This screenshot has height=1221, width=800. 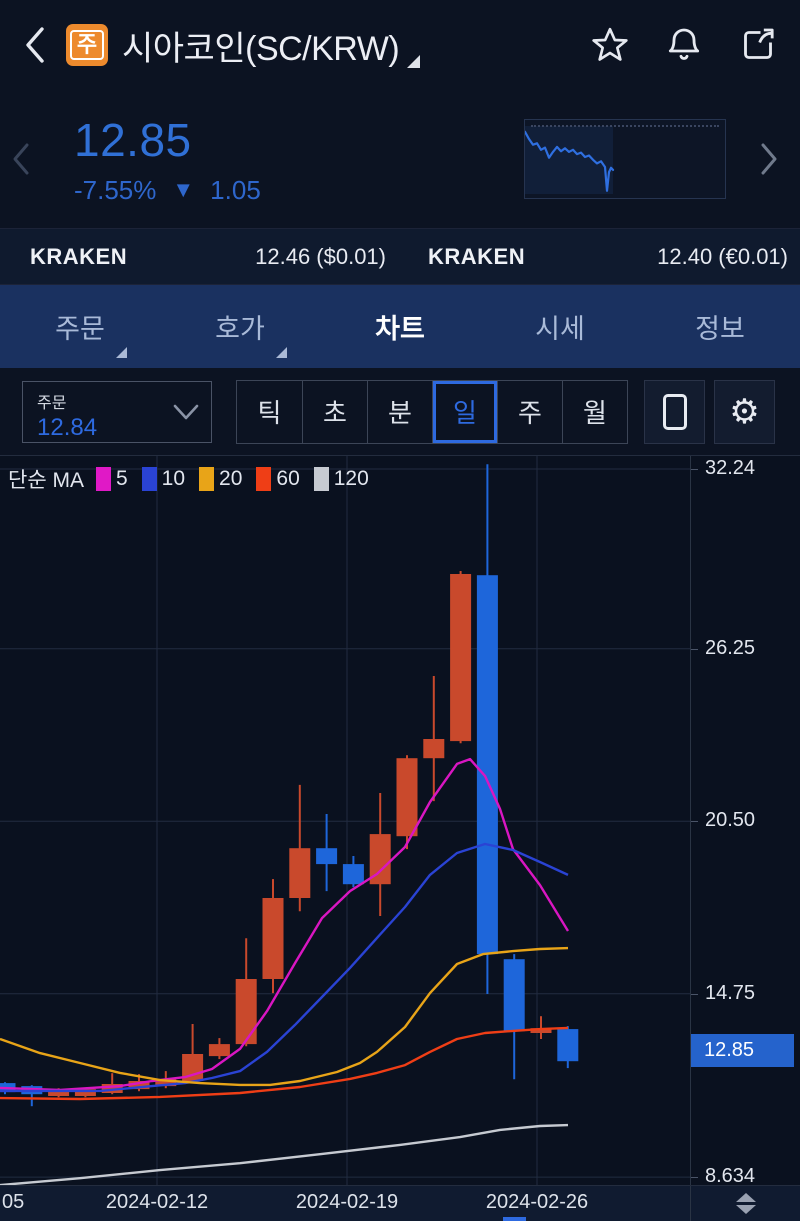 What do you see at coordinates (80, 326) in the screenshot?
I see `tab-order: 주문` at bounding box center [80, 326].